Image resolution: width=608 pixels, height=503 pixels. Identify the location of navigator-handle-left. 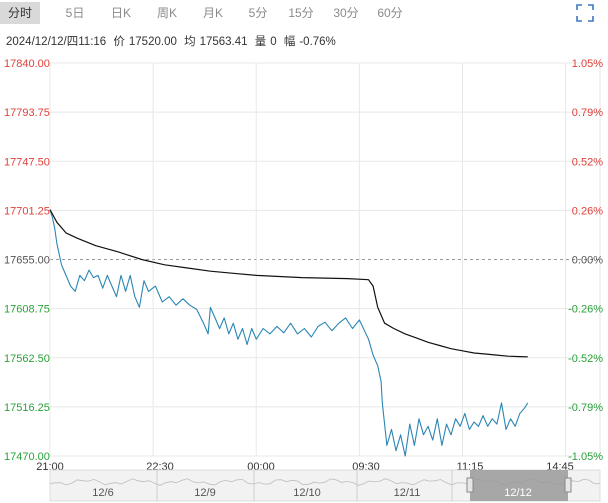
(470, 485).